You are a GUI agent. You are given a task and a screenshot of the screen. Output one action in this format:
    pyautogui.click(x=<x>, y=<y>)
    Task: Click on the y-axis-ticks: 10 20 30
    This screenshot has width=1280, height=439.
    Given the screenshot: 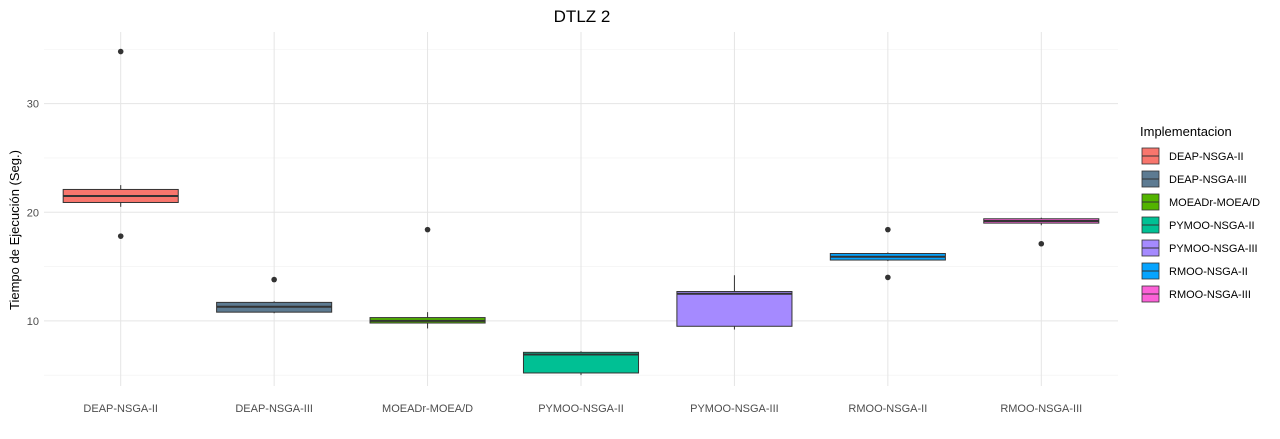 What is the action you would take?
    pyautogui.click(x=33, y=213)
    